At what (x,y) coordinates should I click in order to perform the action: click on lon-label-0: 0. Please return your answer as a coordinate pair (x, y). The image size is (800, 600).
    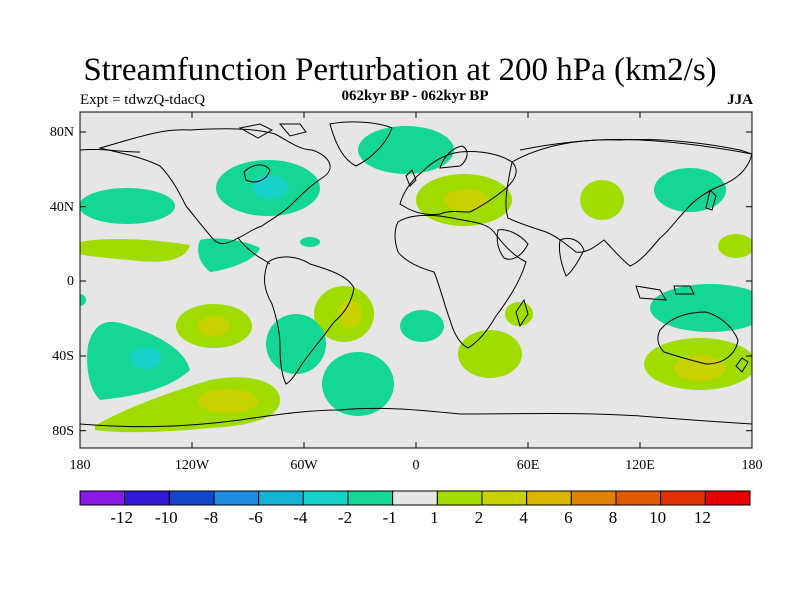
    Looking at the image, I should click on (416, 465).